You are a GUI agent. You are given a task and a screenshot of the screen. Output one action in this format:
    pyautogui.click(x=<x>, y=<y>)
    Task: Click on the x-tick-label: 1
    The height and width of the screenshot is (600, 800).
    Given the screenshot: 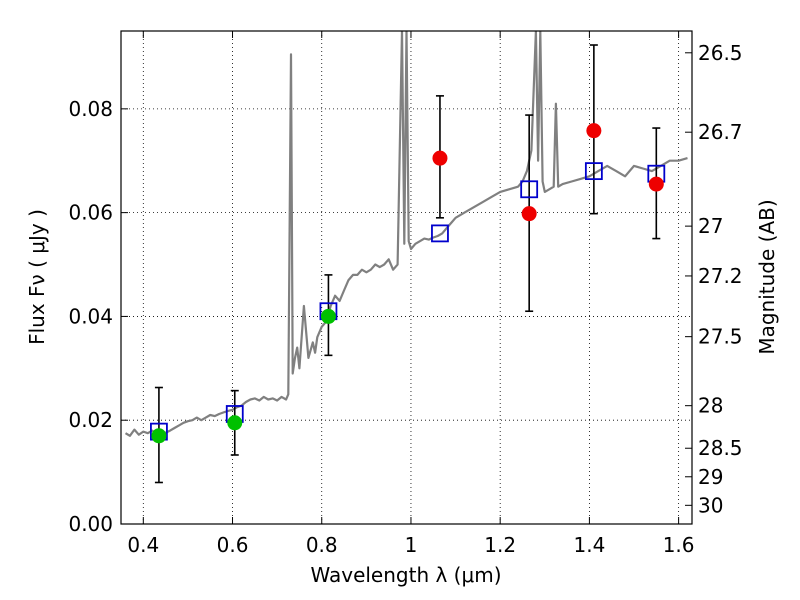 What is the action you would take?
    pyautogui.click(x=411, y=545)
    